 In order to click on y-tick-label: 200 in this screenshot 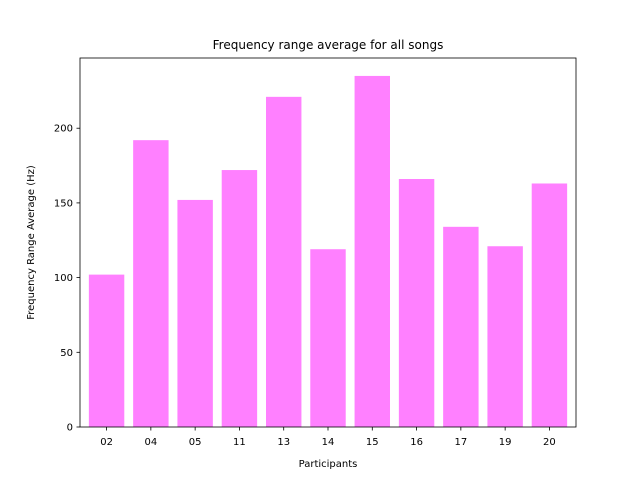, I will do `click(63, 129)`.